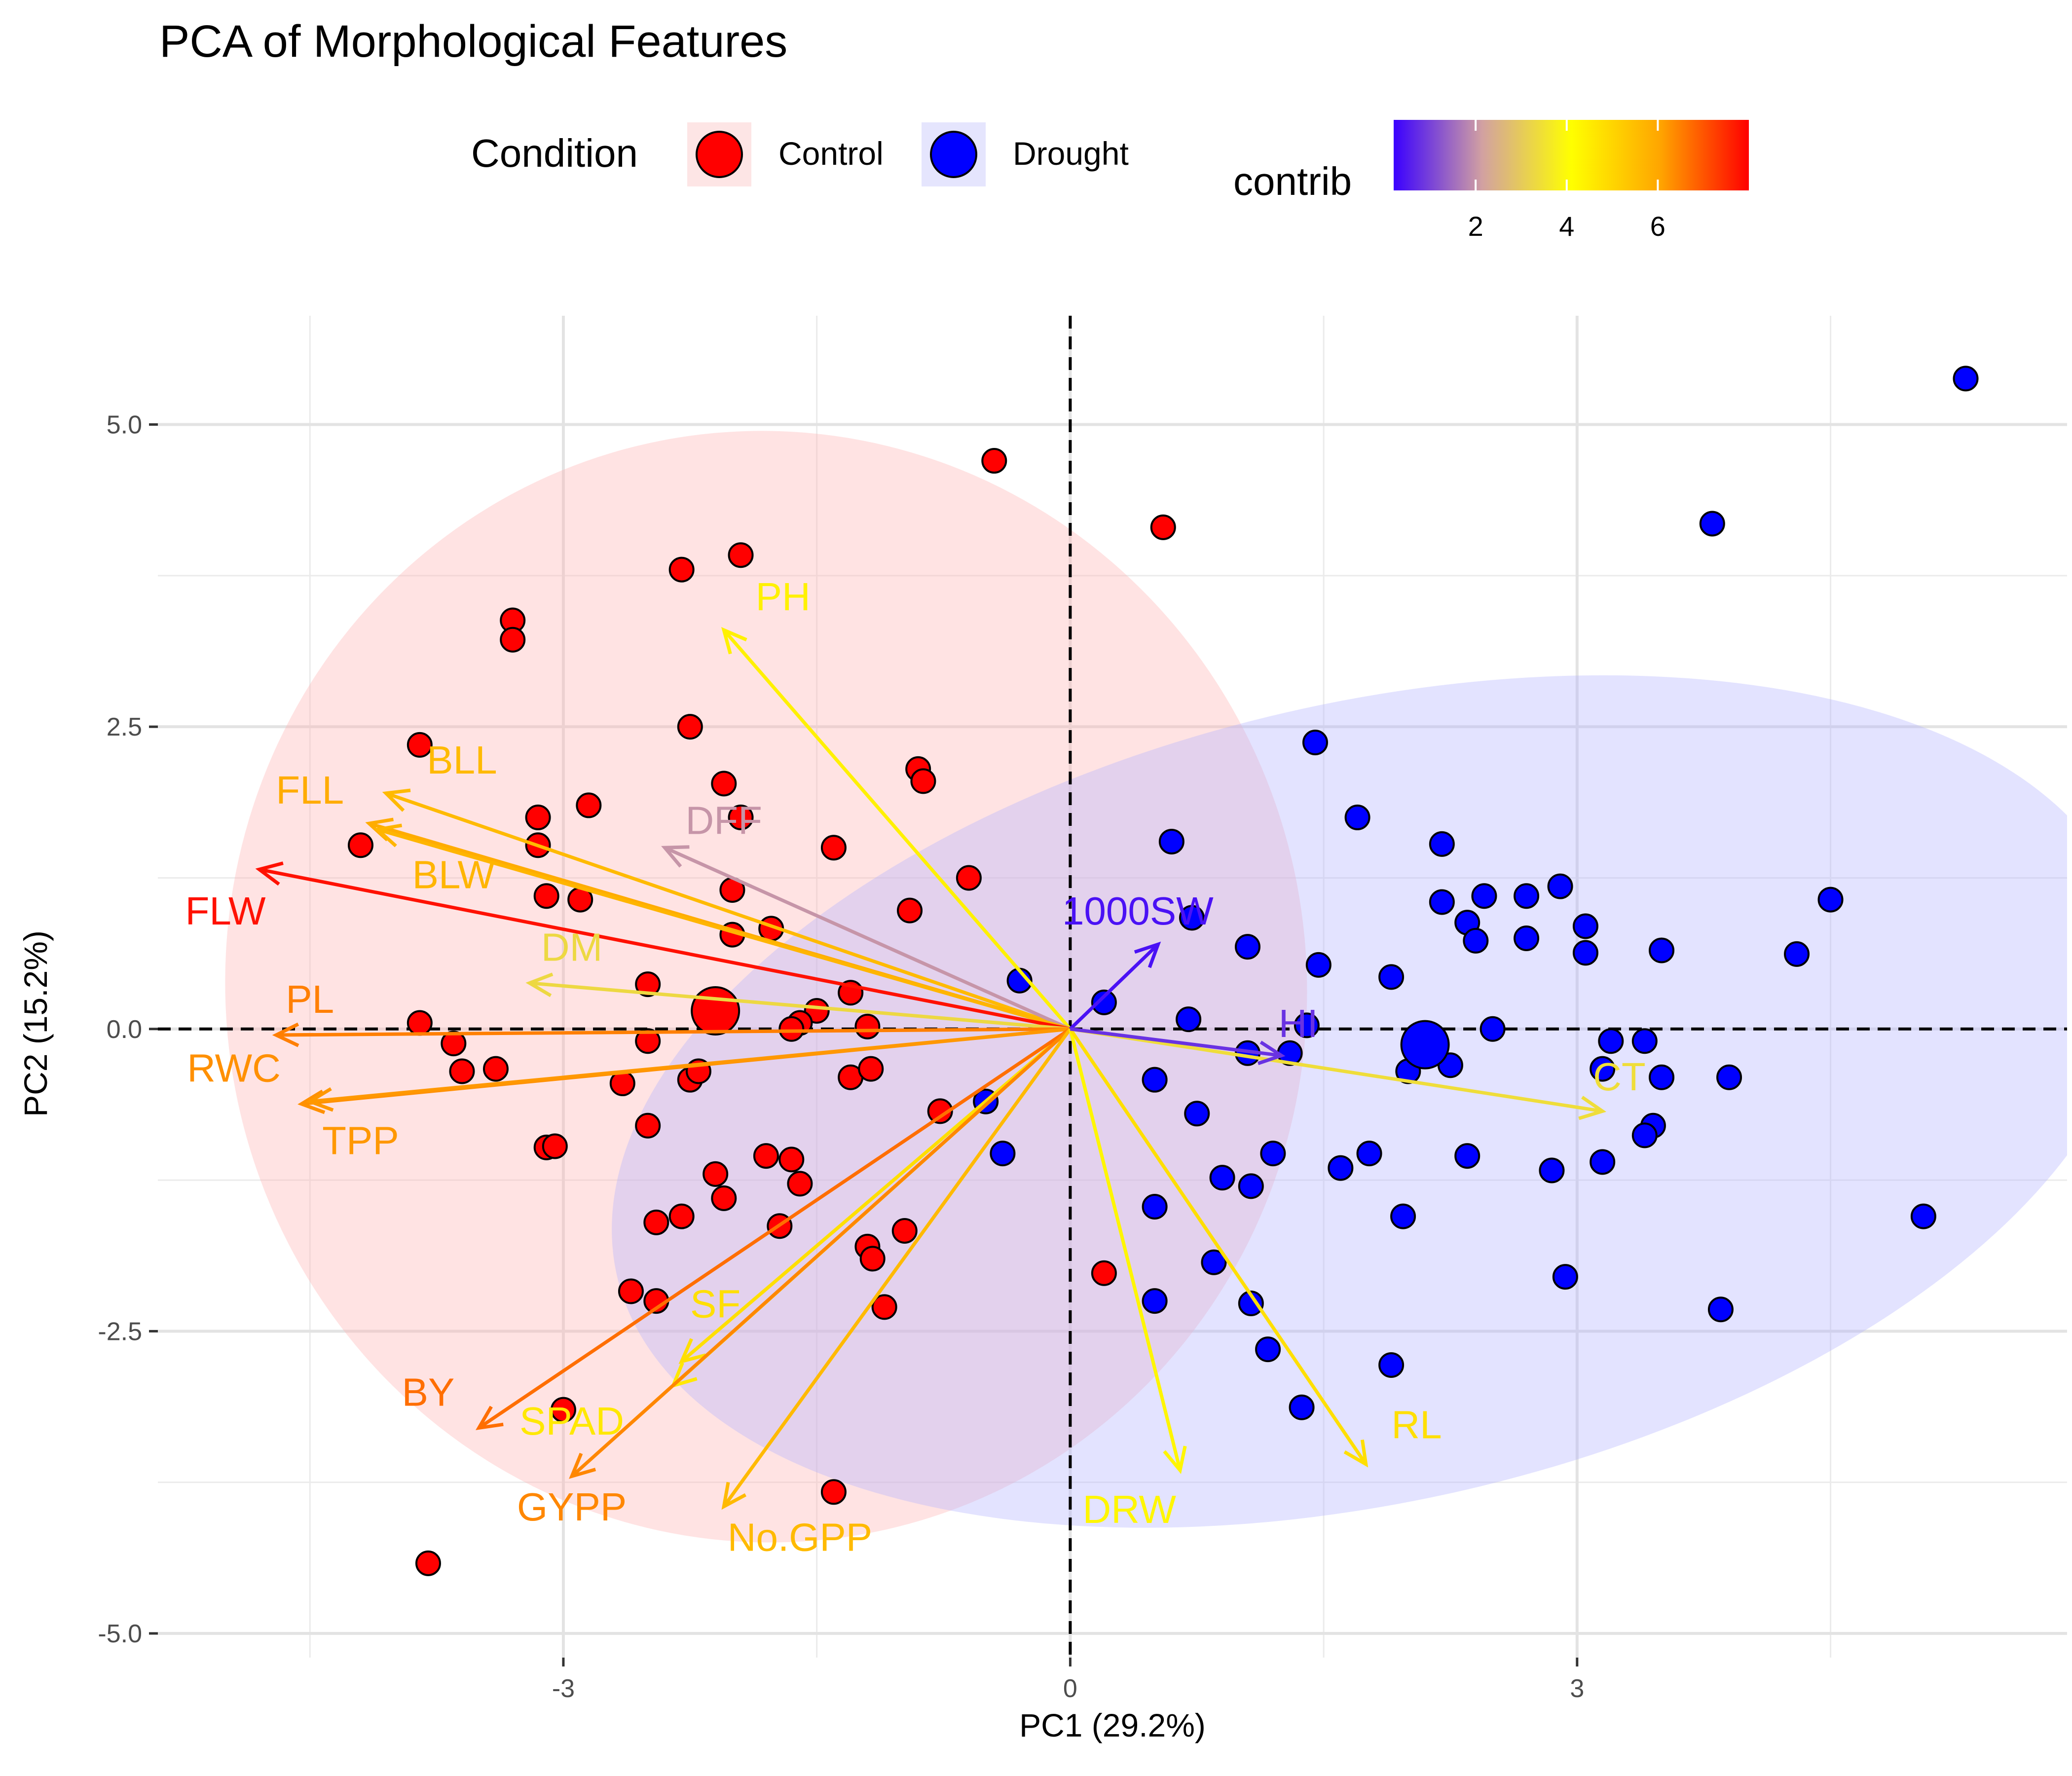  I want to click on legend-label-control: Control, so click(831, 154).